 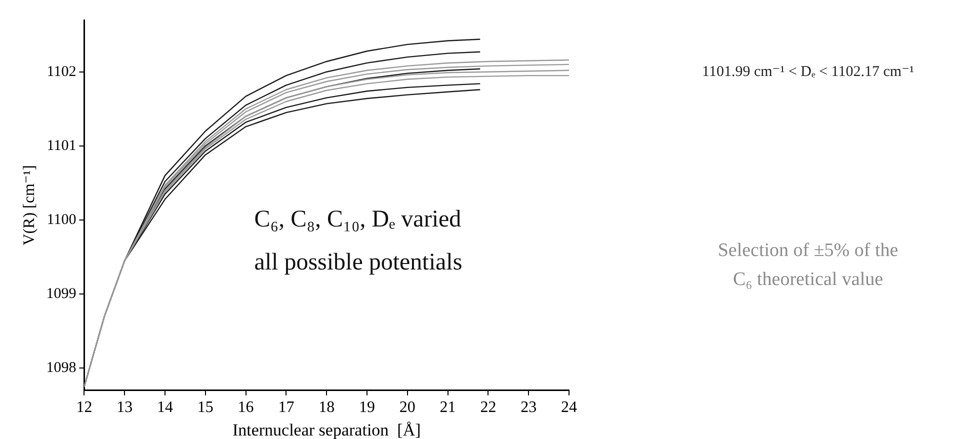 What do you see at coordinates (84, 407) in the screenshot?
I see `x-tick-label: 12` at bounding box center [84, 407].